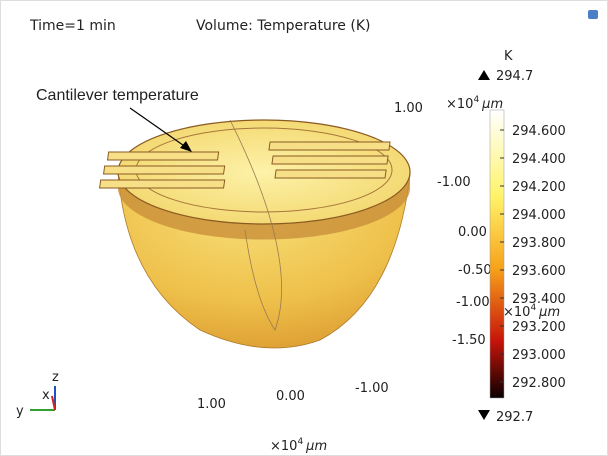  I want to click on colorbar-min: 292.7, so click(514, 417).